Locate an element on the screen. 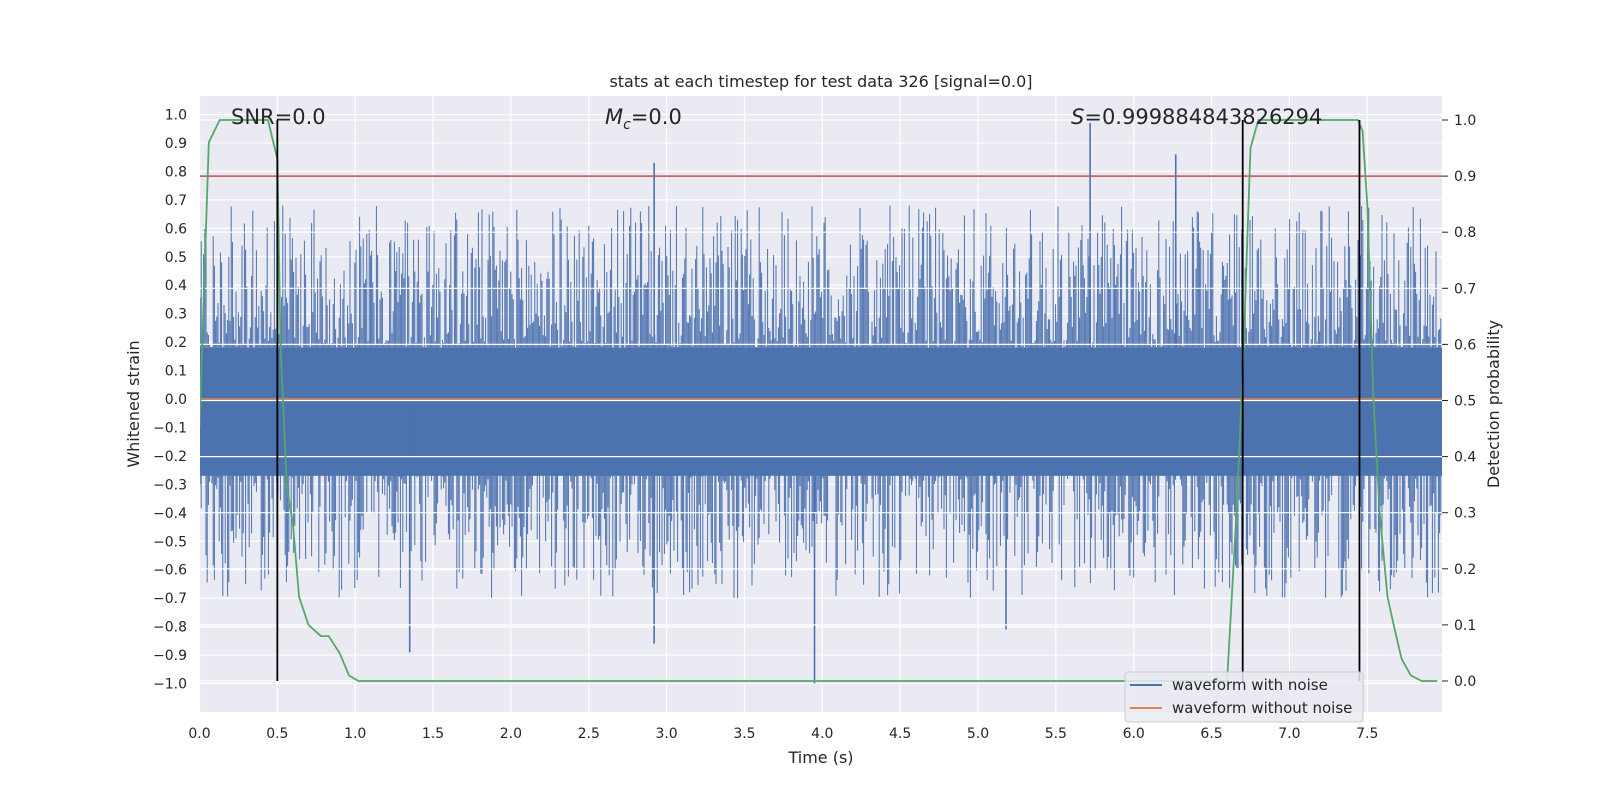  y-tick-label-13: −0.3 is located at coordinates (170, 485).